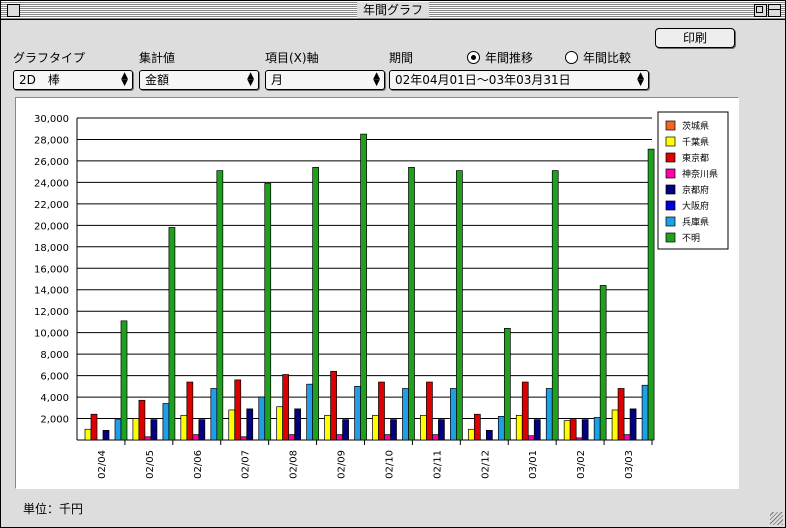  I want to click on title-bar: 年間グラフ, so click(393, 10).